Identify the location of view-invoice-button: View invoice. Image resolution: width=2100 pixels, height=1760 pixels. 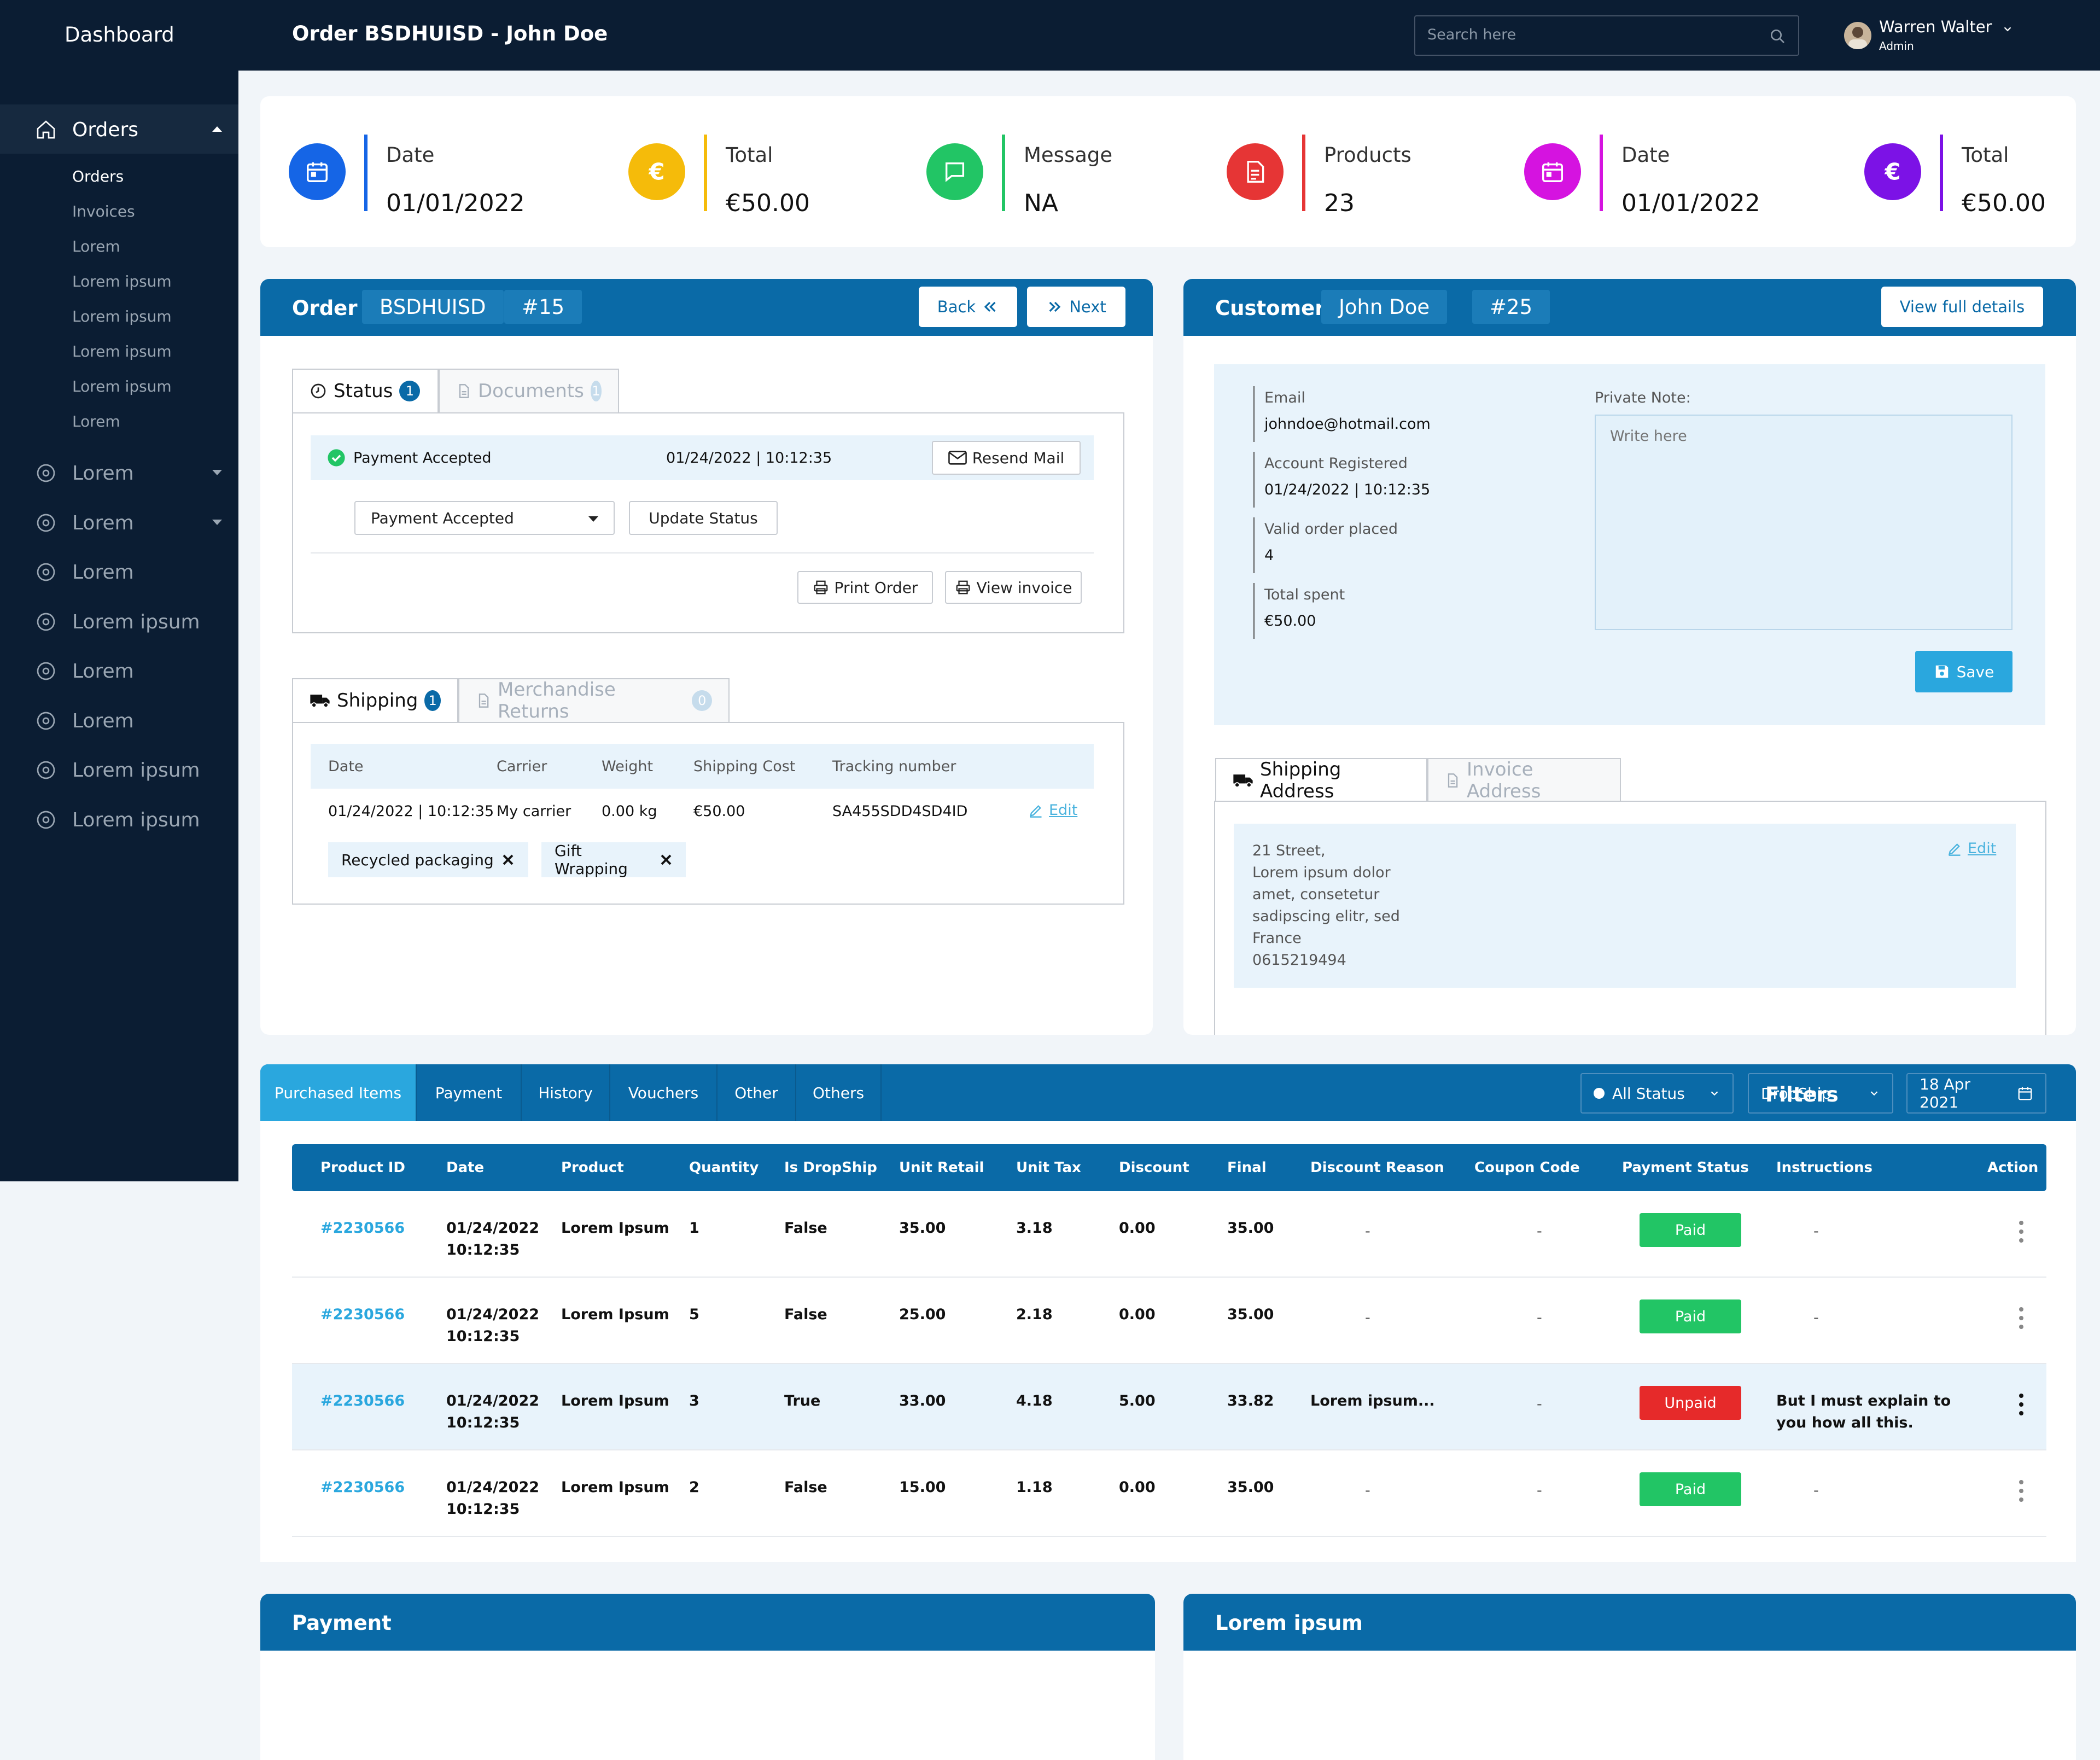
(1013, 587).